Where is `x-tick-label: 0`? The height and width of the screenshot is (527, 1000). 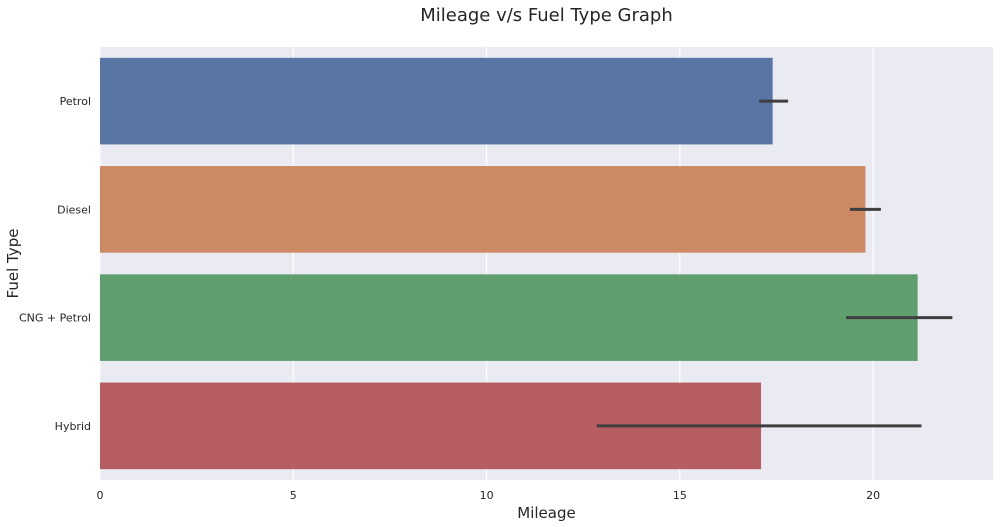
x-tick-label: 0 is located at coordinates (100, 495).